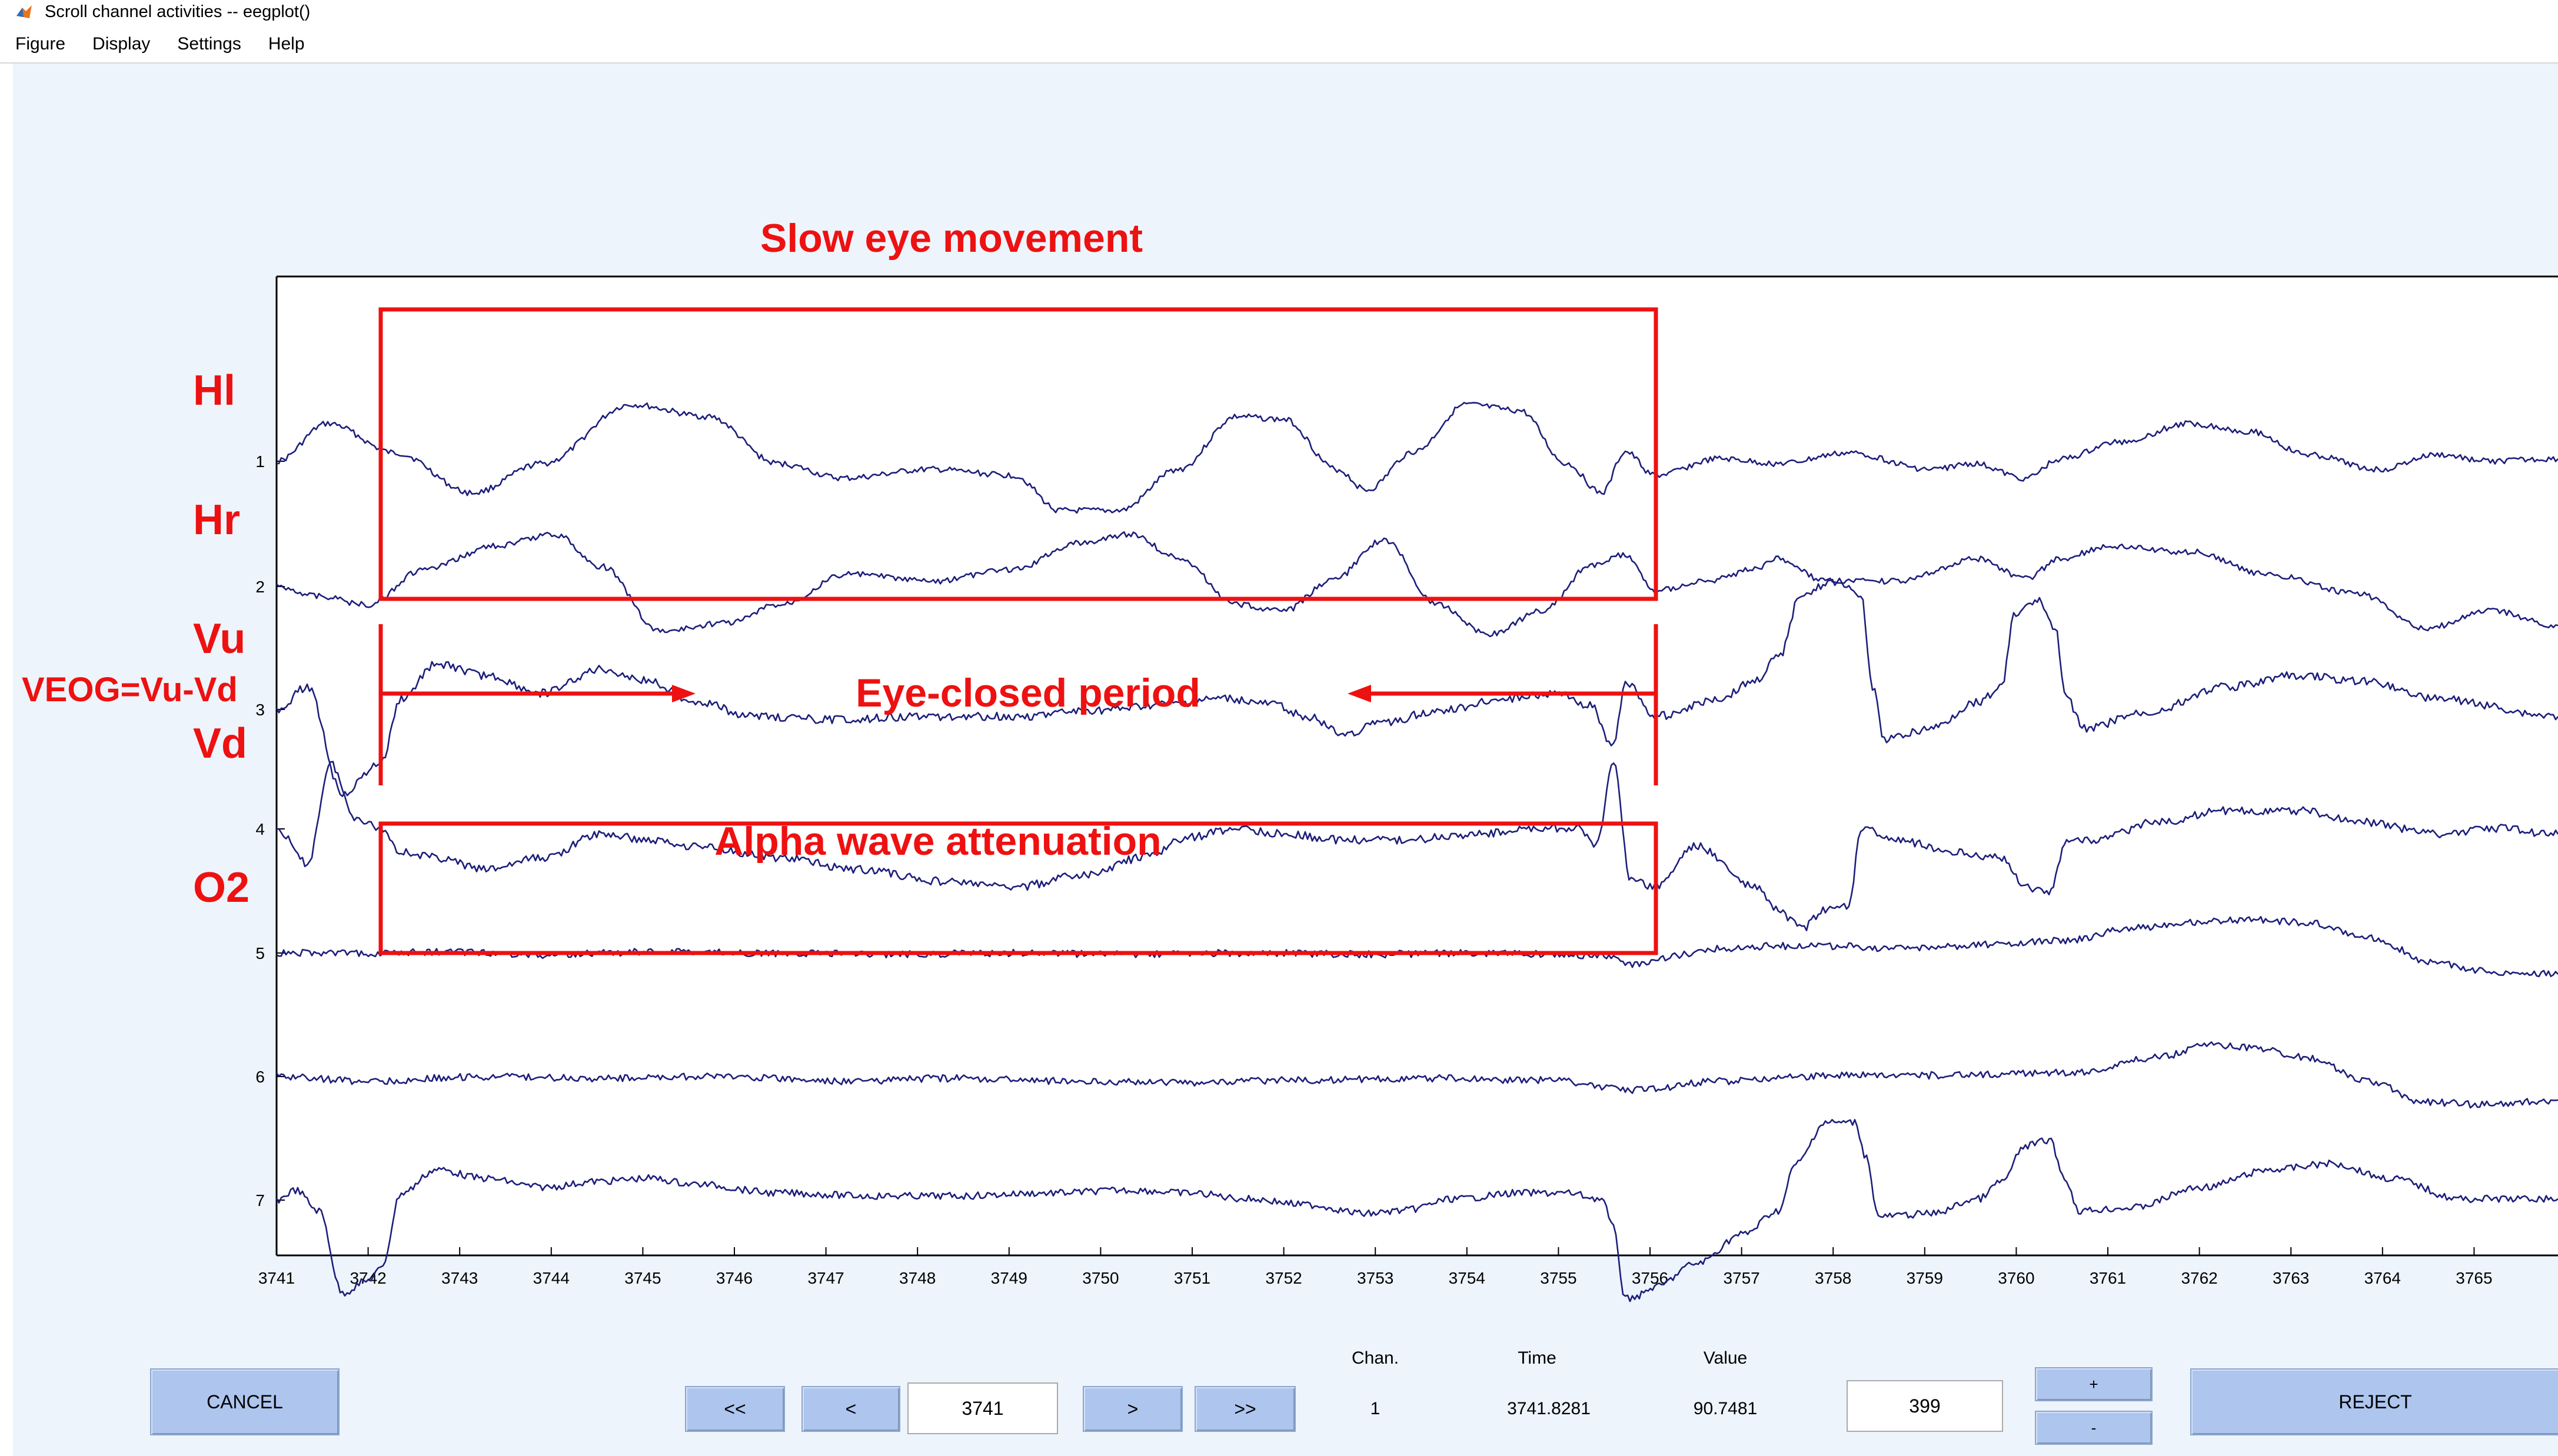  I want to click on channel-number-label: 3, so click(260, 710).